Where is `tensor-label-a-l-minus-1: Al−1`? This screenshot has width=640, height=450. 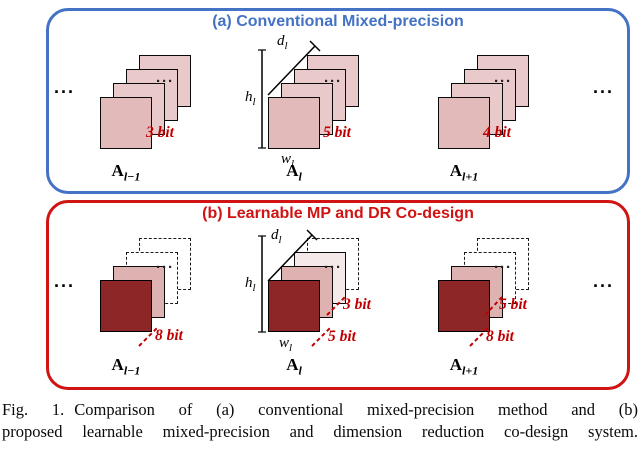 tensor-label-a-l-minus-1: Al−1 is located at coordinates (126, 172).